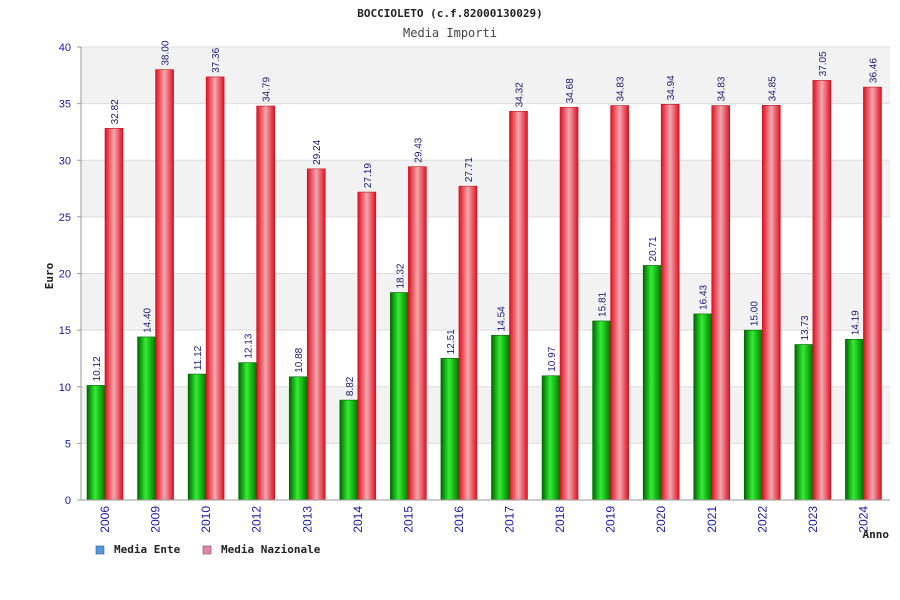 Image resolution: width=900 pixels, height=600 pixels. What do you see at coordinates (570, 90) in the screenshot?
I see `value-label: 34.68` at bounding box center [570, 90].